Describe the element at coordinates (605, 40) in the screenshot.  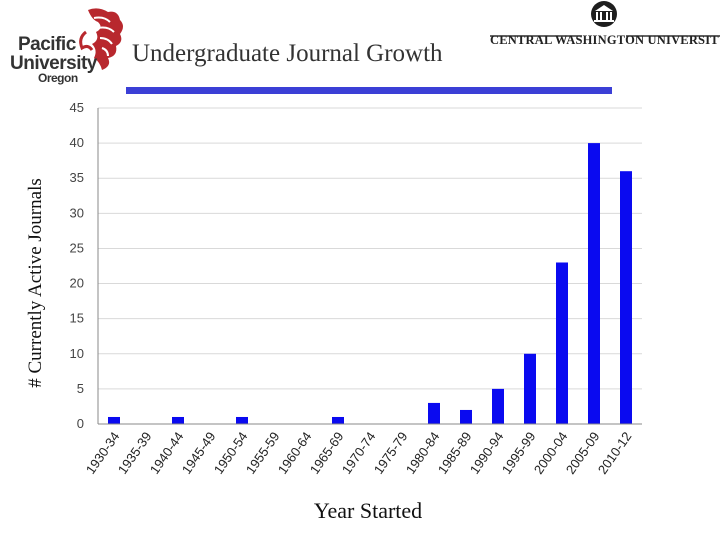
I see `cwu-logo-text: CENTRAL WASHINGTON UNIVERSITY` at that location.